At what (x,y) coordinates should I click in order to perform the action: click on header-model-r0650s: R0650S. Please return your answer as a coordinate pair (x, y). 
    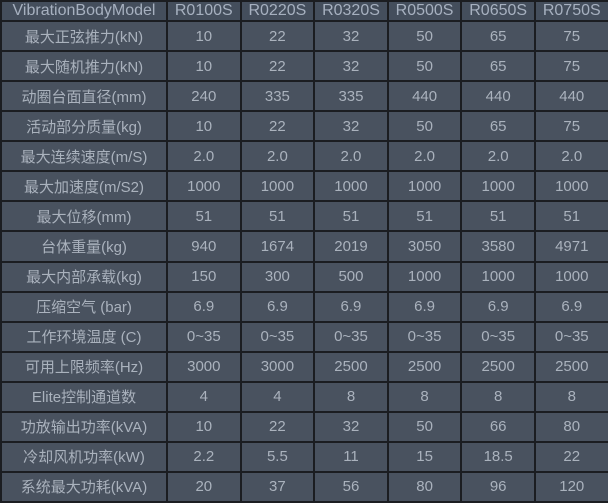
    Looking at the image, I should click on (498, 11).